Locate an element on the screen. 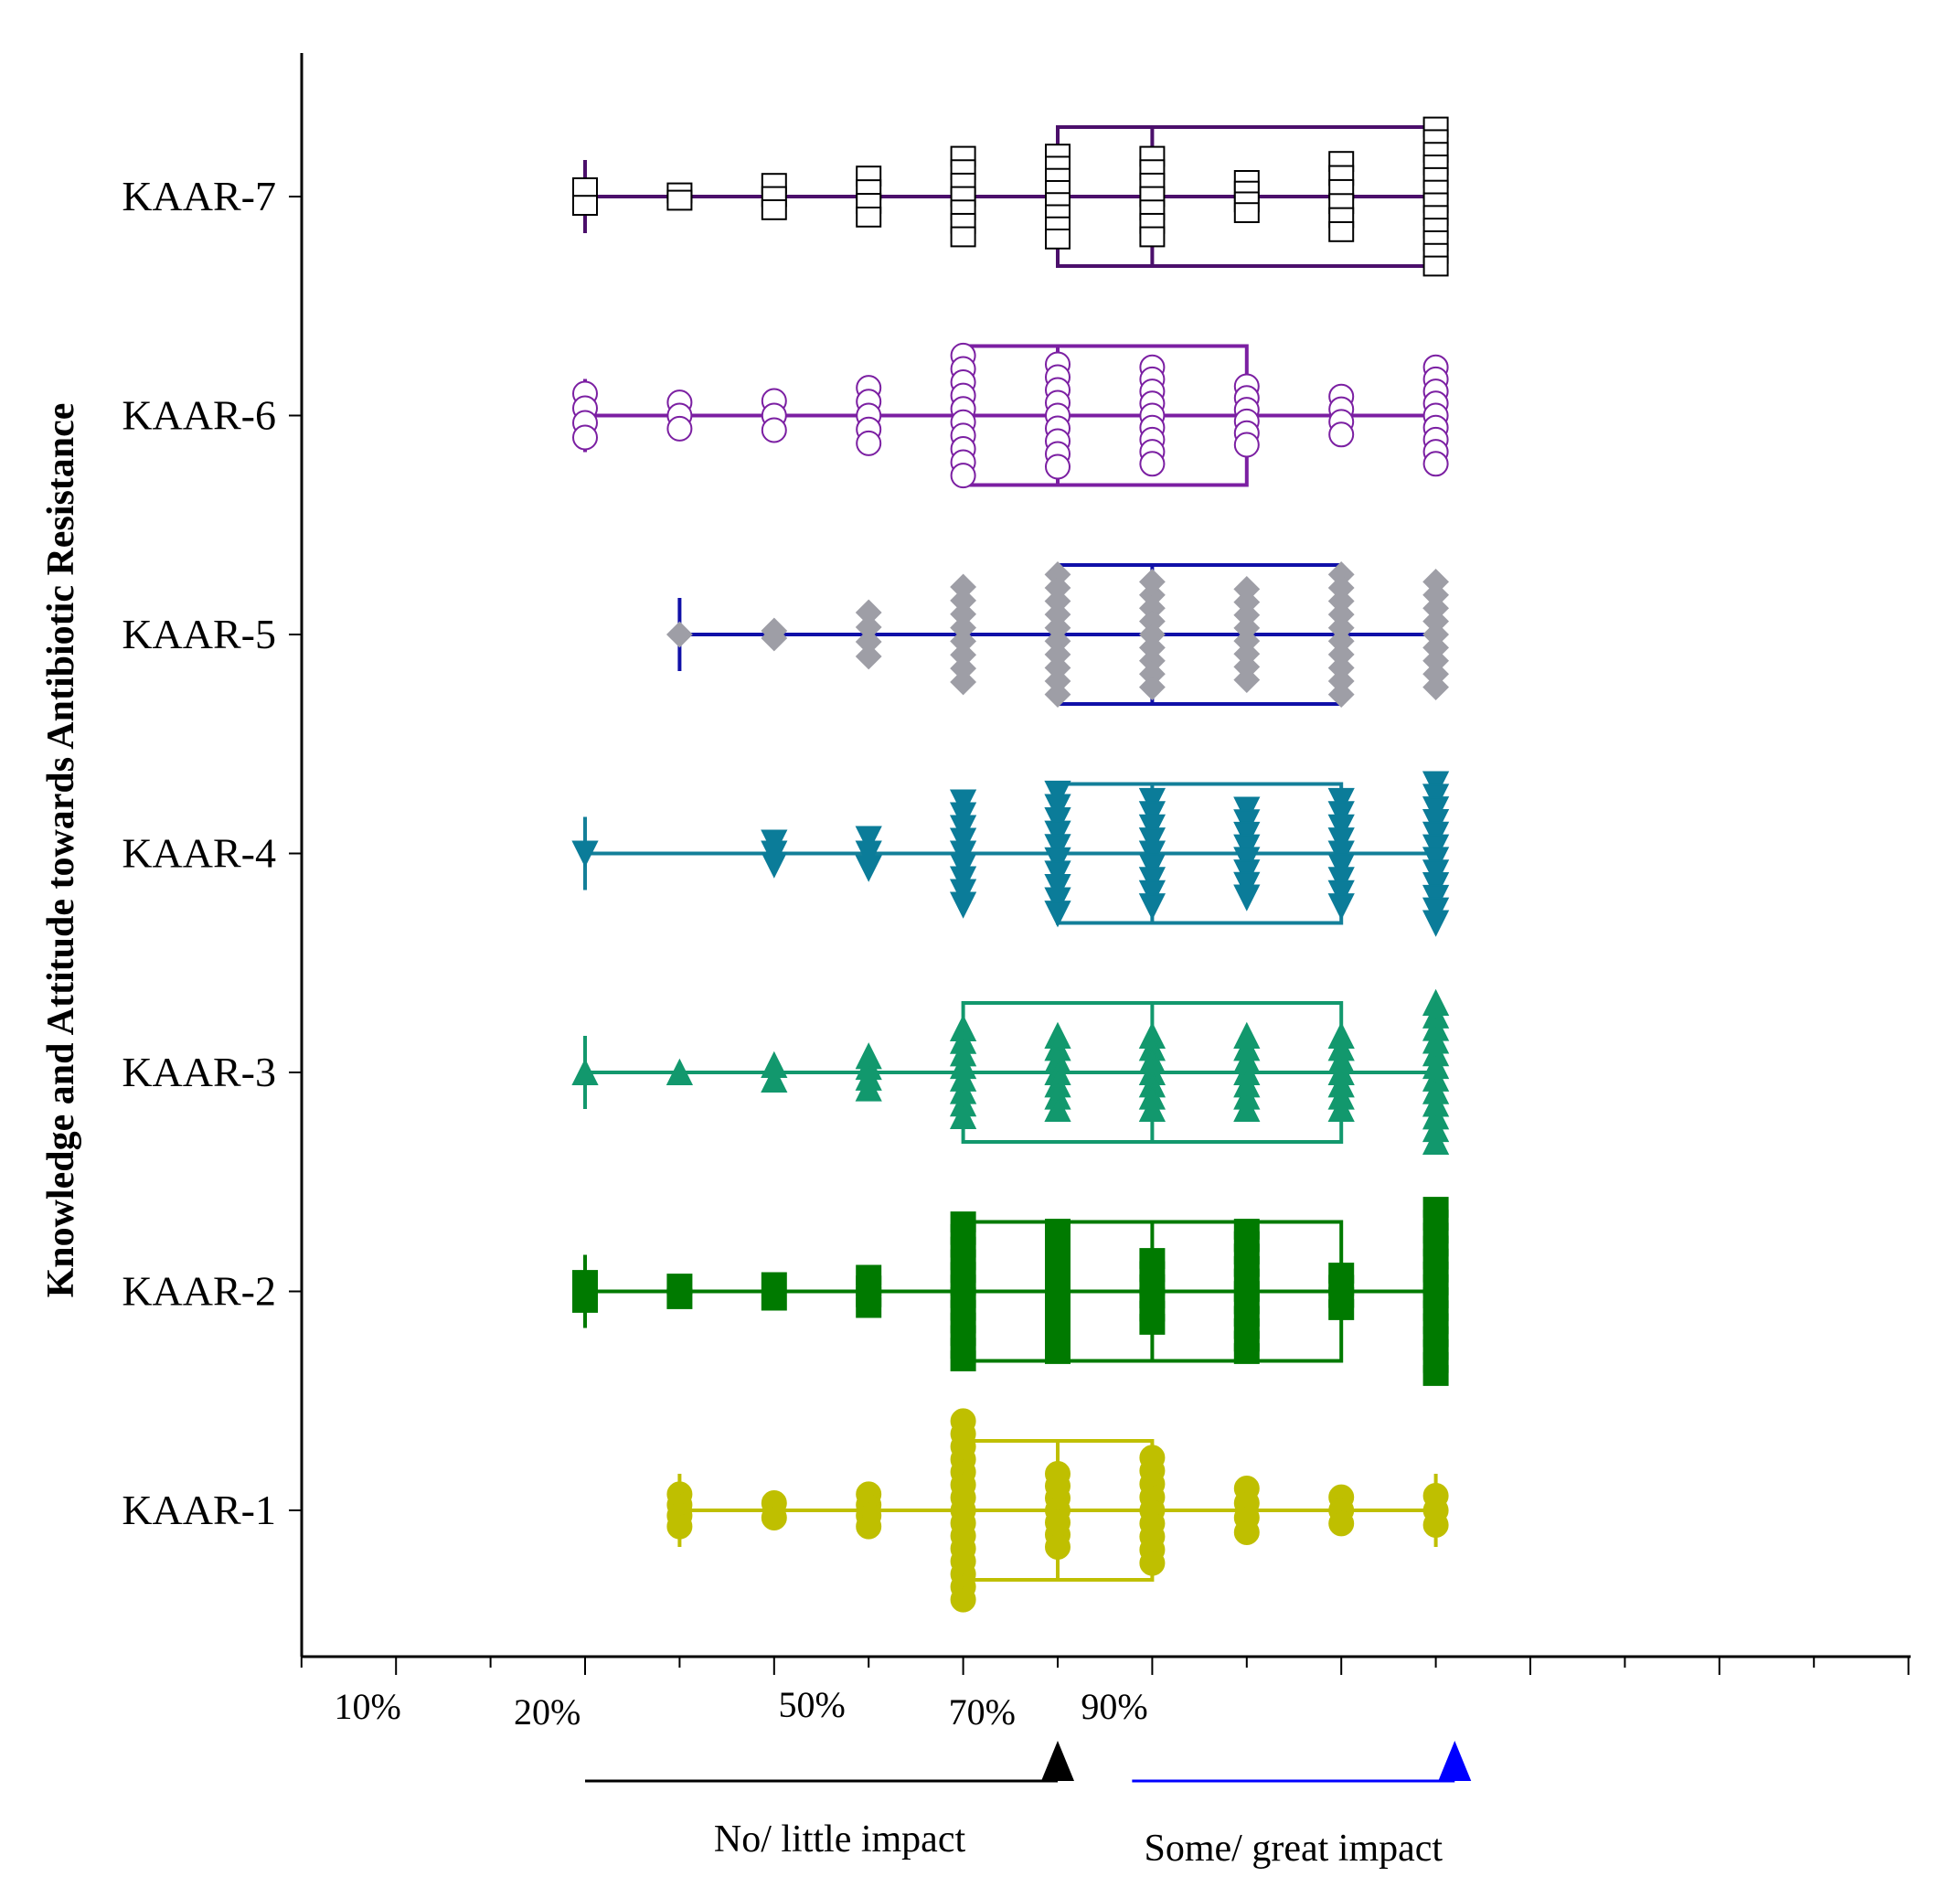 Image resolution: width=1960 pixels, height=1898 pixels. x-tick-label: 90% is located at coordinates (1114, 1706).